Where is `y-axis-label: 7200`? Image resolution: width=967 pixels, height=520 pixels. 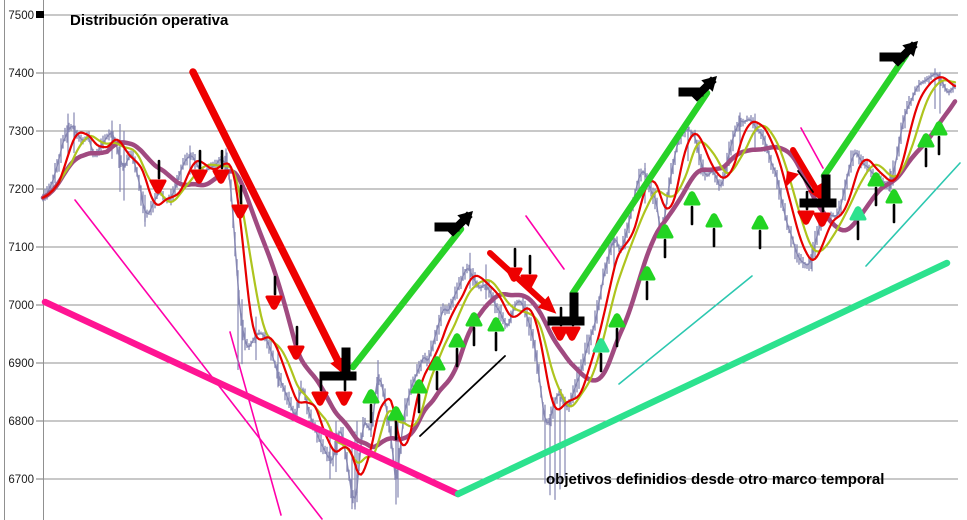 y-axis-label: 7200 is located at coordinates (21, 190).